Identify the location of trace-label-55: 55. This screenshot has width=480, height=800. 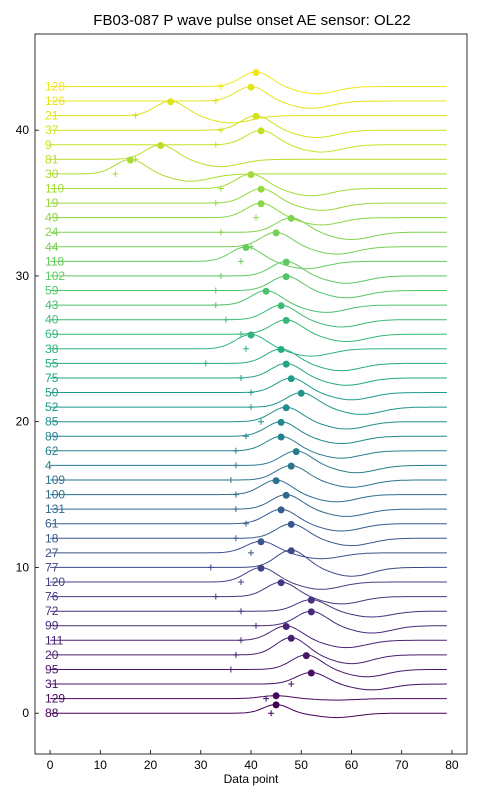
(52, 363).